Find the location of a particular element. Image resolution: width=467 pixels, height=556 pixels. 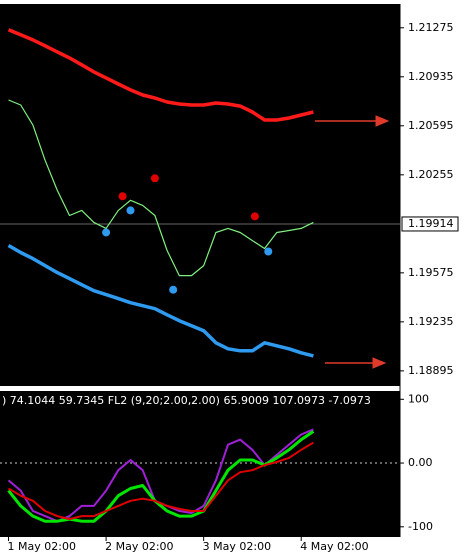

y-tick-label: 100 is located at coordinates (418, 398).